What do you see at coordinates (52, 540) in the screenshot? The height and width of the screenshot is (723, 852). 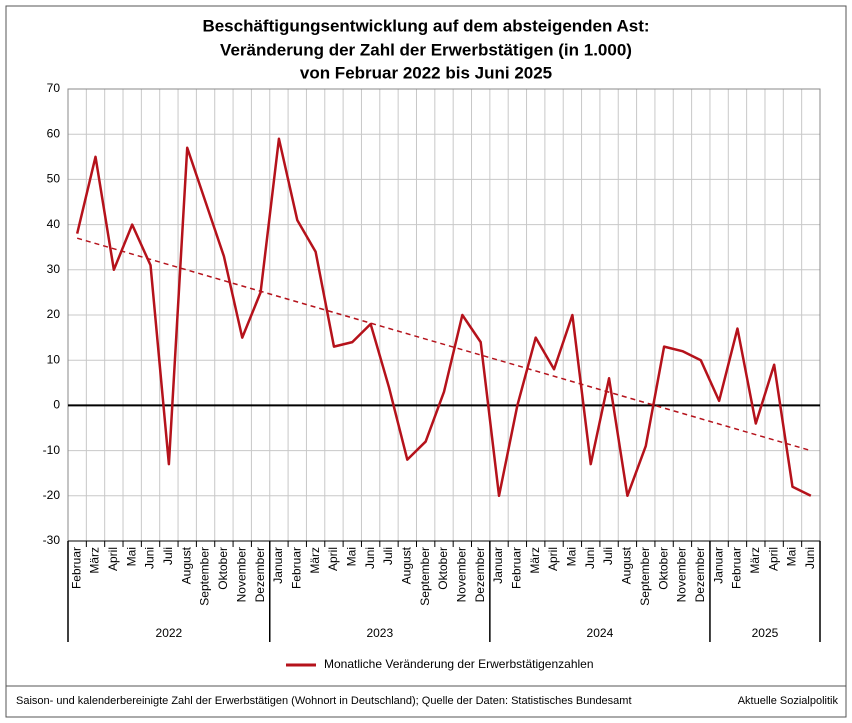 I see `y-tick-label: -30` at bounding box center [52, 540].